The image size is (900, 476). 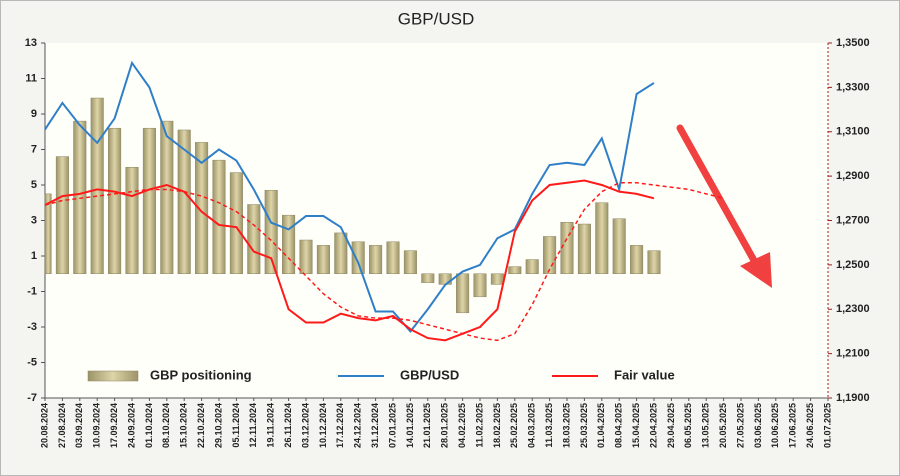 I want to click on x-tick-label: 08.04.2025, so click(x=619, y=425).